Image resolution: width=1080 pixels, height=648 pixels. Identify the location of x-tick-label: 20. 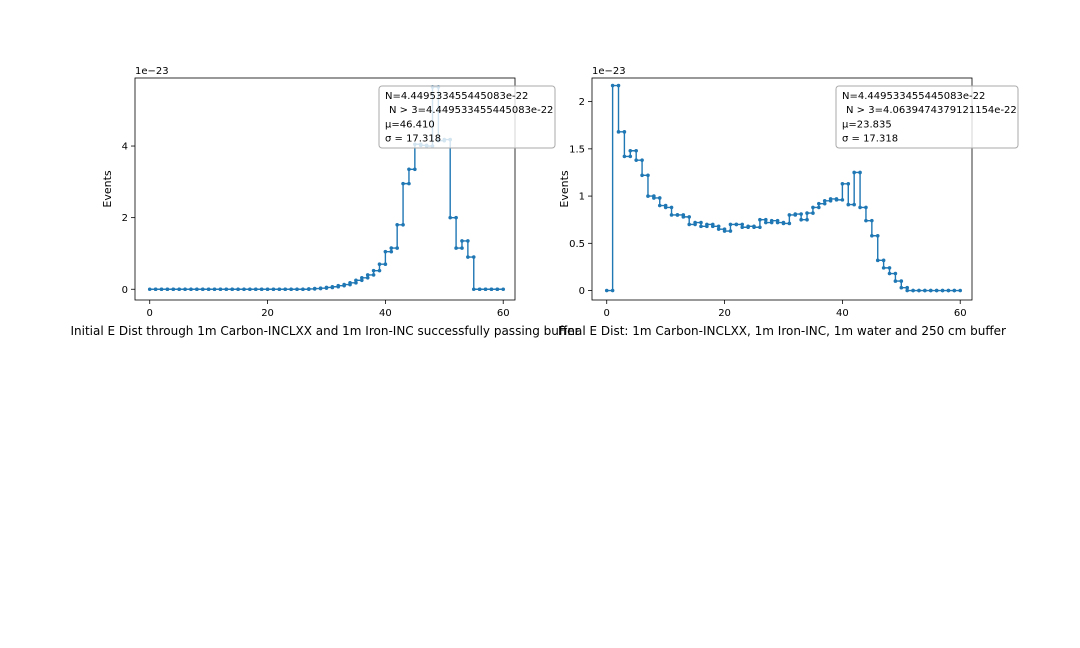
(724, 313).